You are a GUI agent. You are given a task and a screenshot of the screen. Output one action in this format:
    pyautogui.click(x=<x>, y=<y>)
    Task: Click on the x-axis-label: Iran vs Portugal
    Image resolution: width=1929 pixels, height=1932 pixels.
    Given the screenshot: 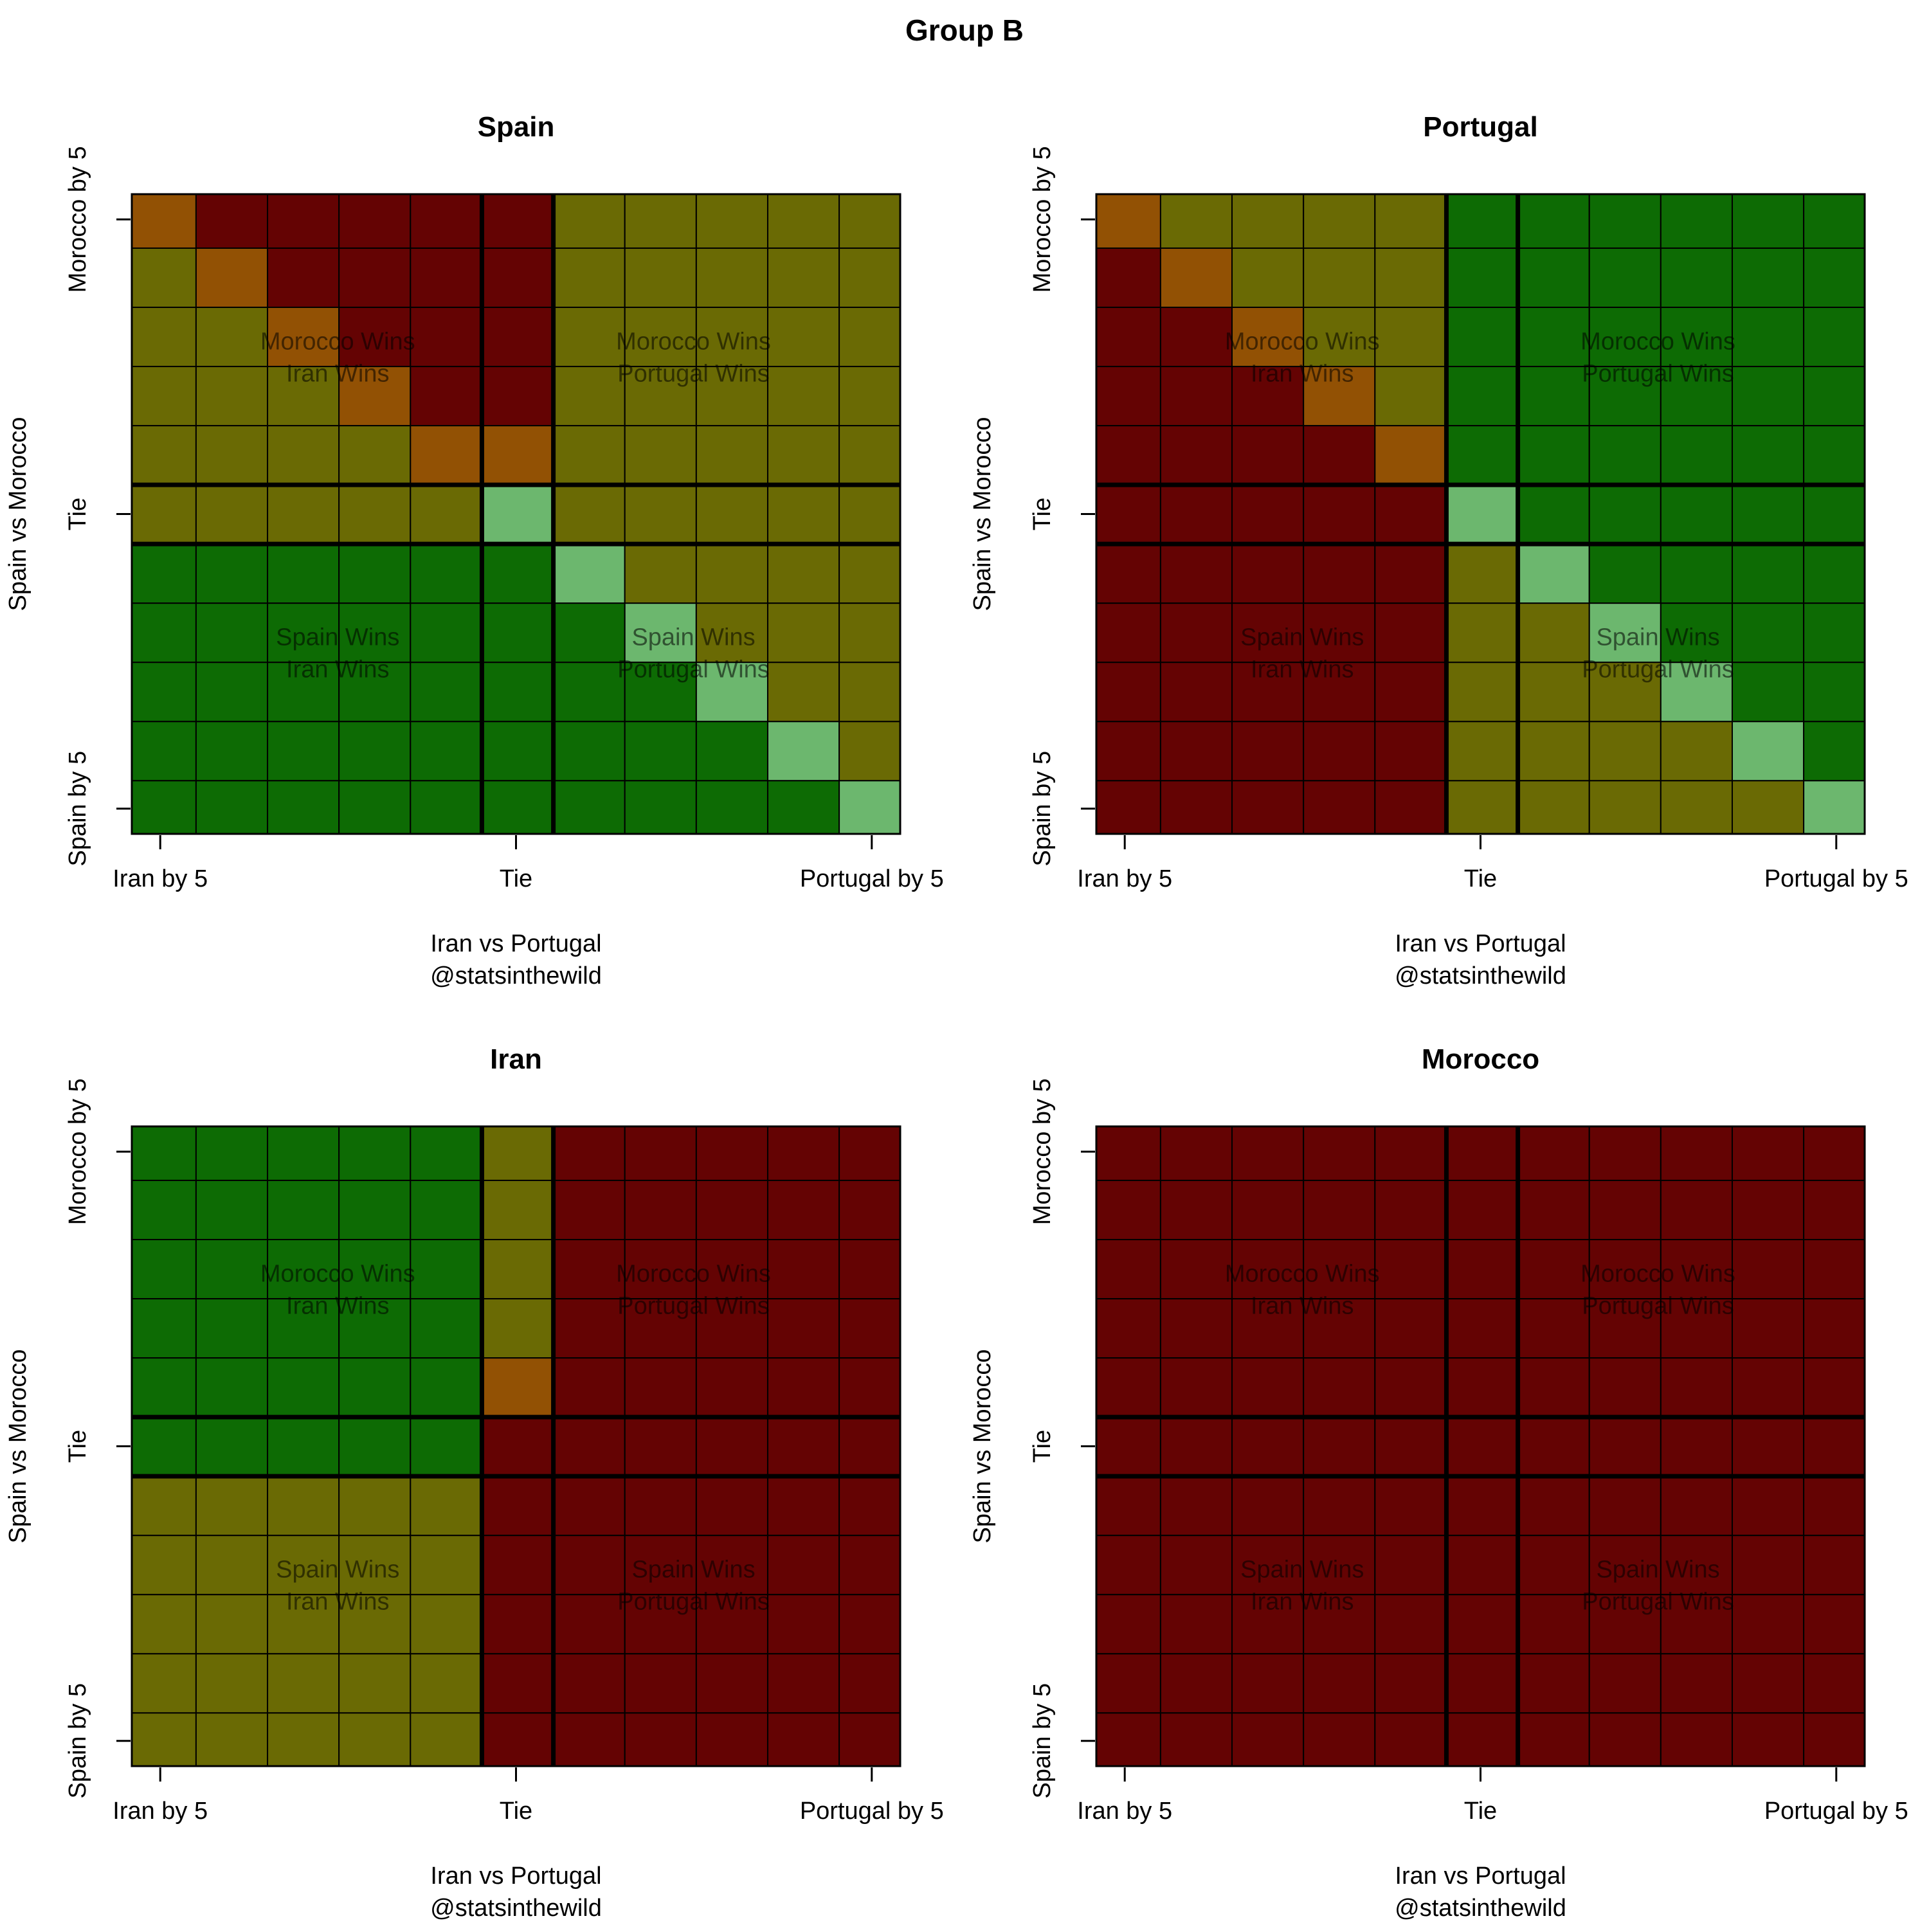 What is the action you would take?
    pyautogui.click(x=1480, y=943)
    